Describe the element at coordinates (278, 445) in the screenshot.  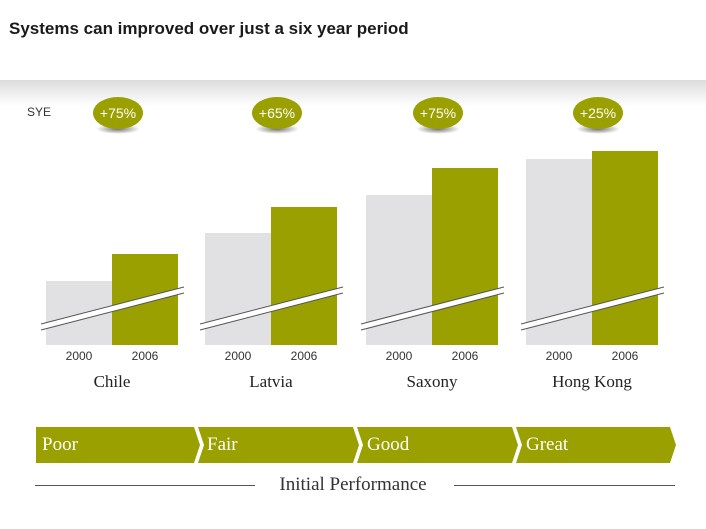
I see `scale-segment-fair` at that location.